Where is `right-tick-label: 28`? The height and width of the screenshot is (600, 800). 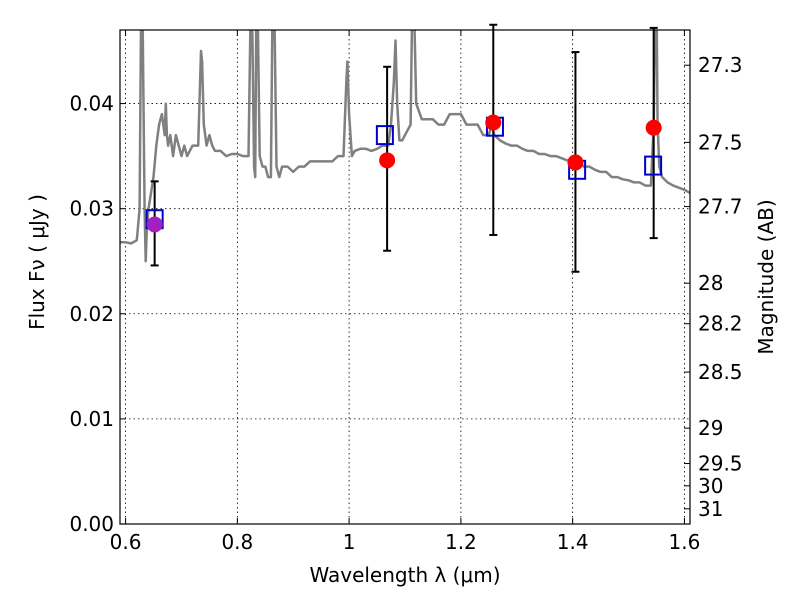
right-tick-label: 28 is located at coordinates (710, 283).